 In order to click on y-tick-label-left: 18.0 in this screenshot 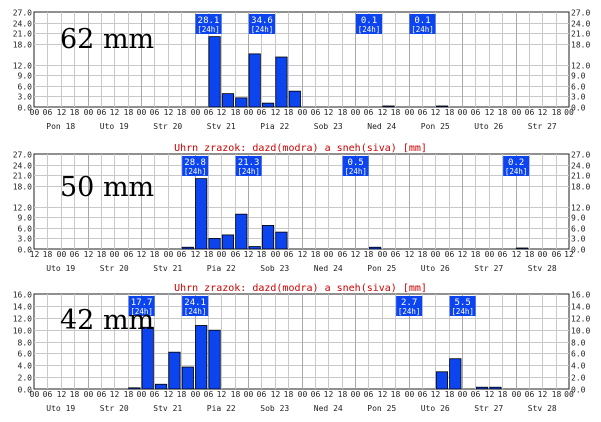, I will do `click(22, 45)`.